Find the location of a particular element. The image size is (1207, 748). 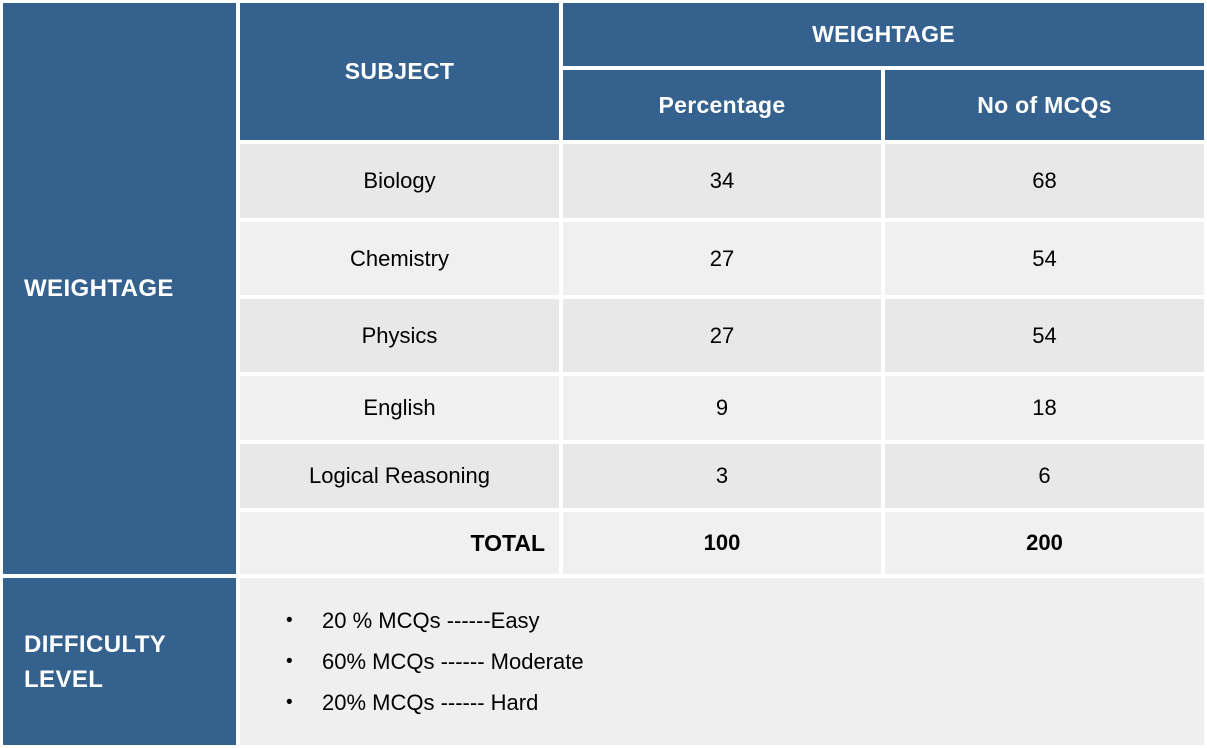

subject-column-header: SUBJECT is located at coordinates (399, 71).